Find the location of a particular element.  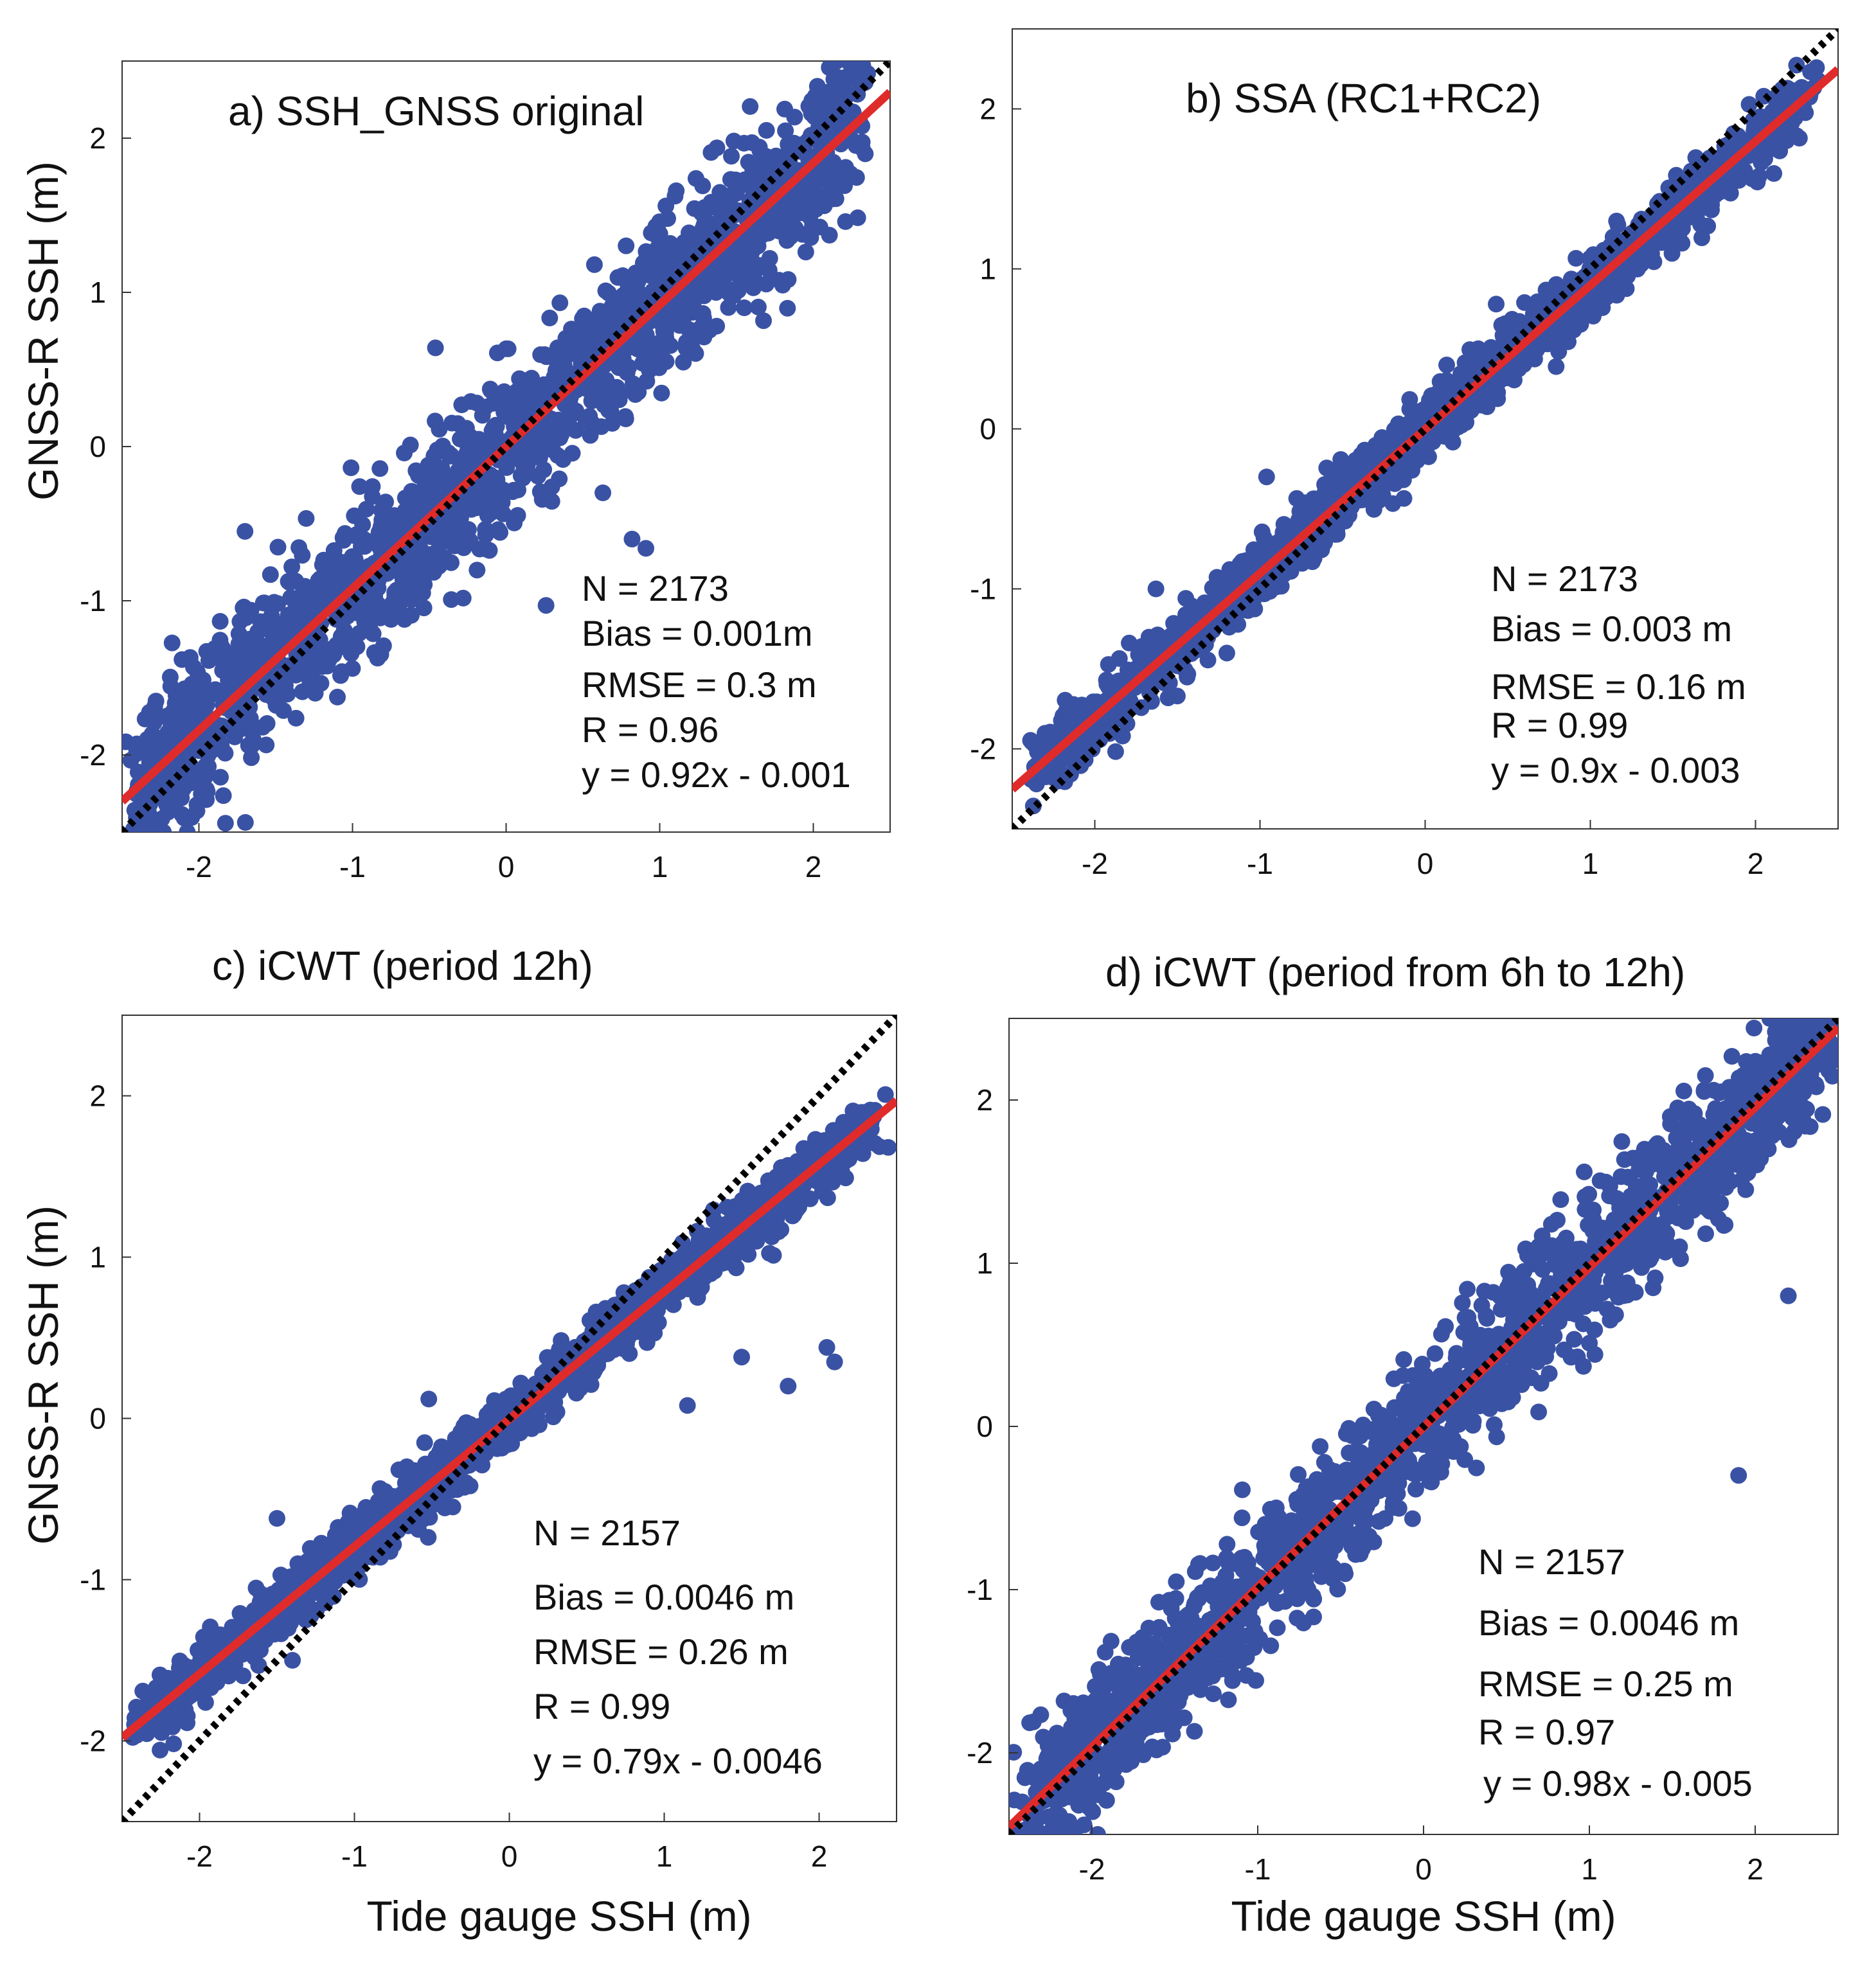

x-tick-label: 0 is located at coordinates (506, 866).